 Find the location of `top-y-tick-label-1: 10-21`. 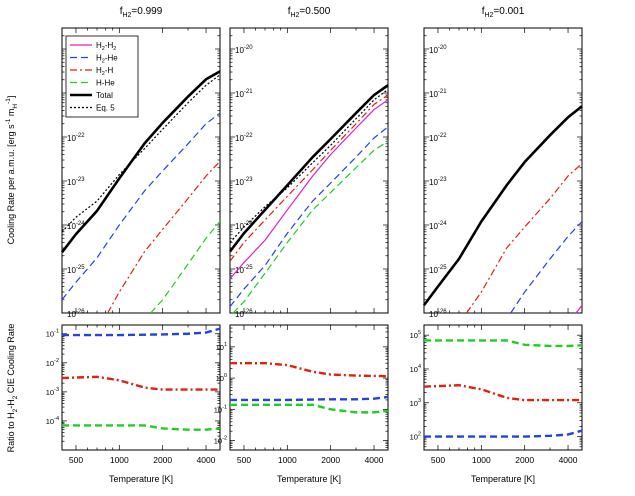

top-y-tick-label-1: 10-21 is located at coordinates (244, 94).